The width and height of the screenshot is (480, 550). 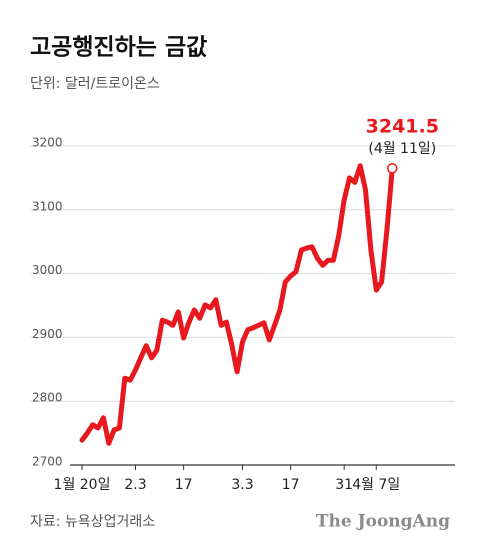 I want to click on y-tick-label: 3000, so click(x=47, y=270).